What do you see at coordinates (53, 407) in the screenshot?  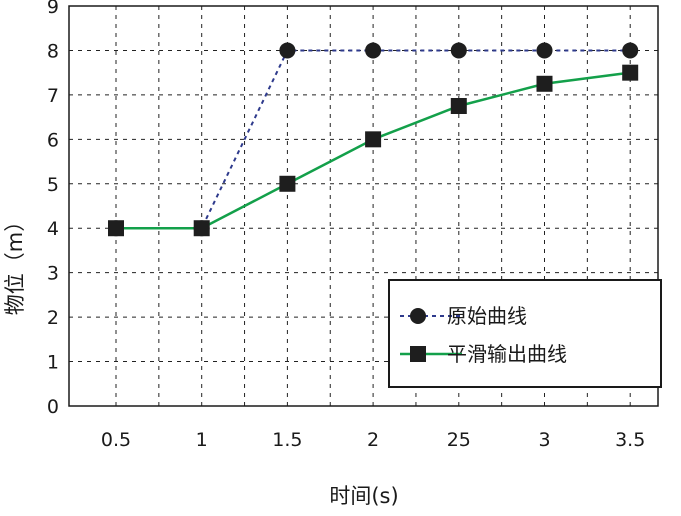 I see `y-tick-label: 0` at bounding box center [53, 407].